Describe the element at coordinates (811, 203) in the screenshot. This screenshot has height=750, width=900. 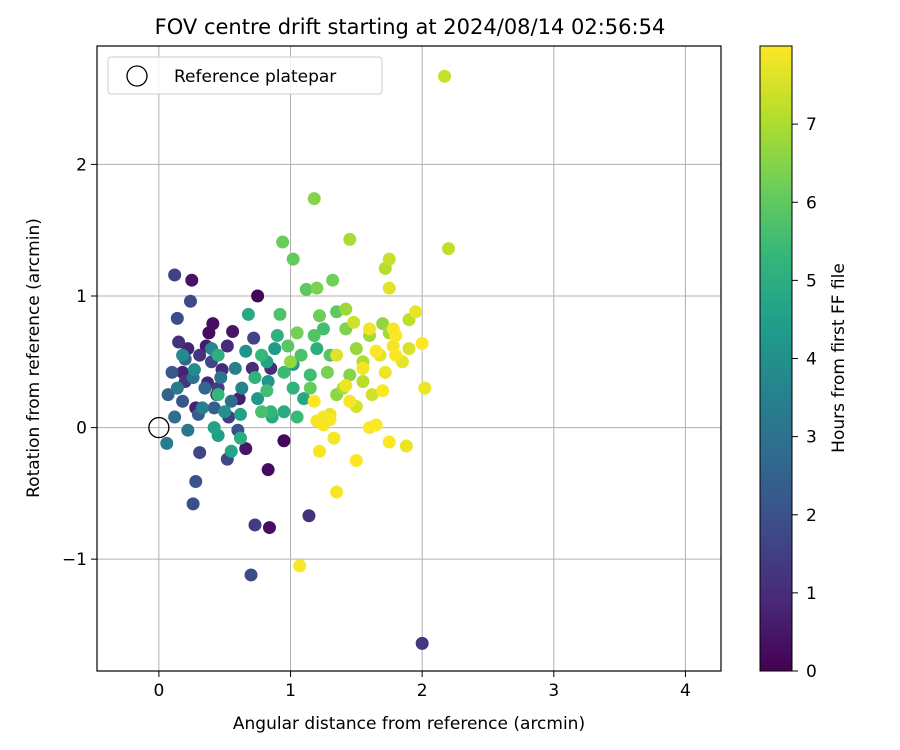
I see `colorbar-tick-label: 6` at that location.